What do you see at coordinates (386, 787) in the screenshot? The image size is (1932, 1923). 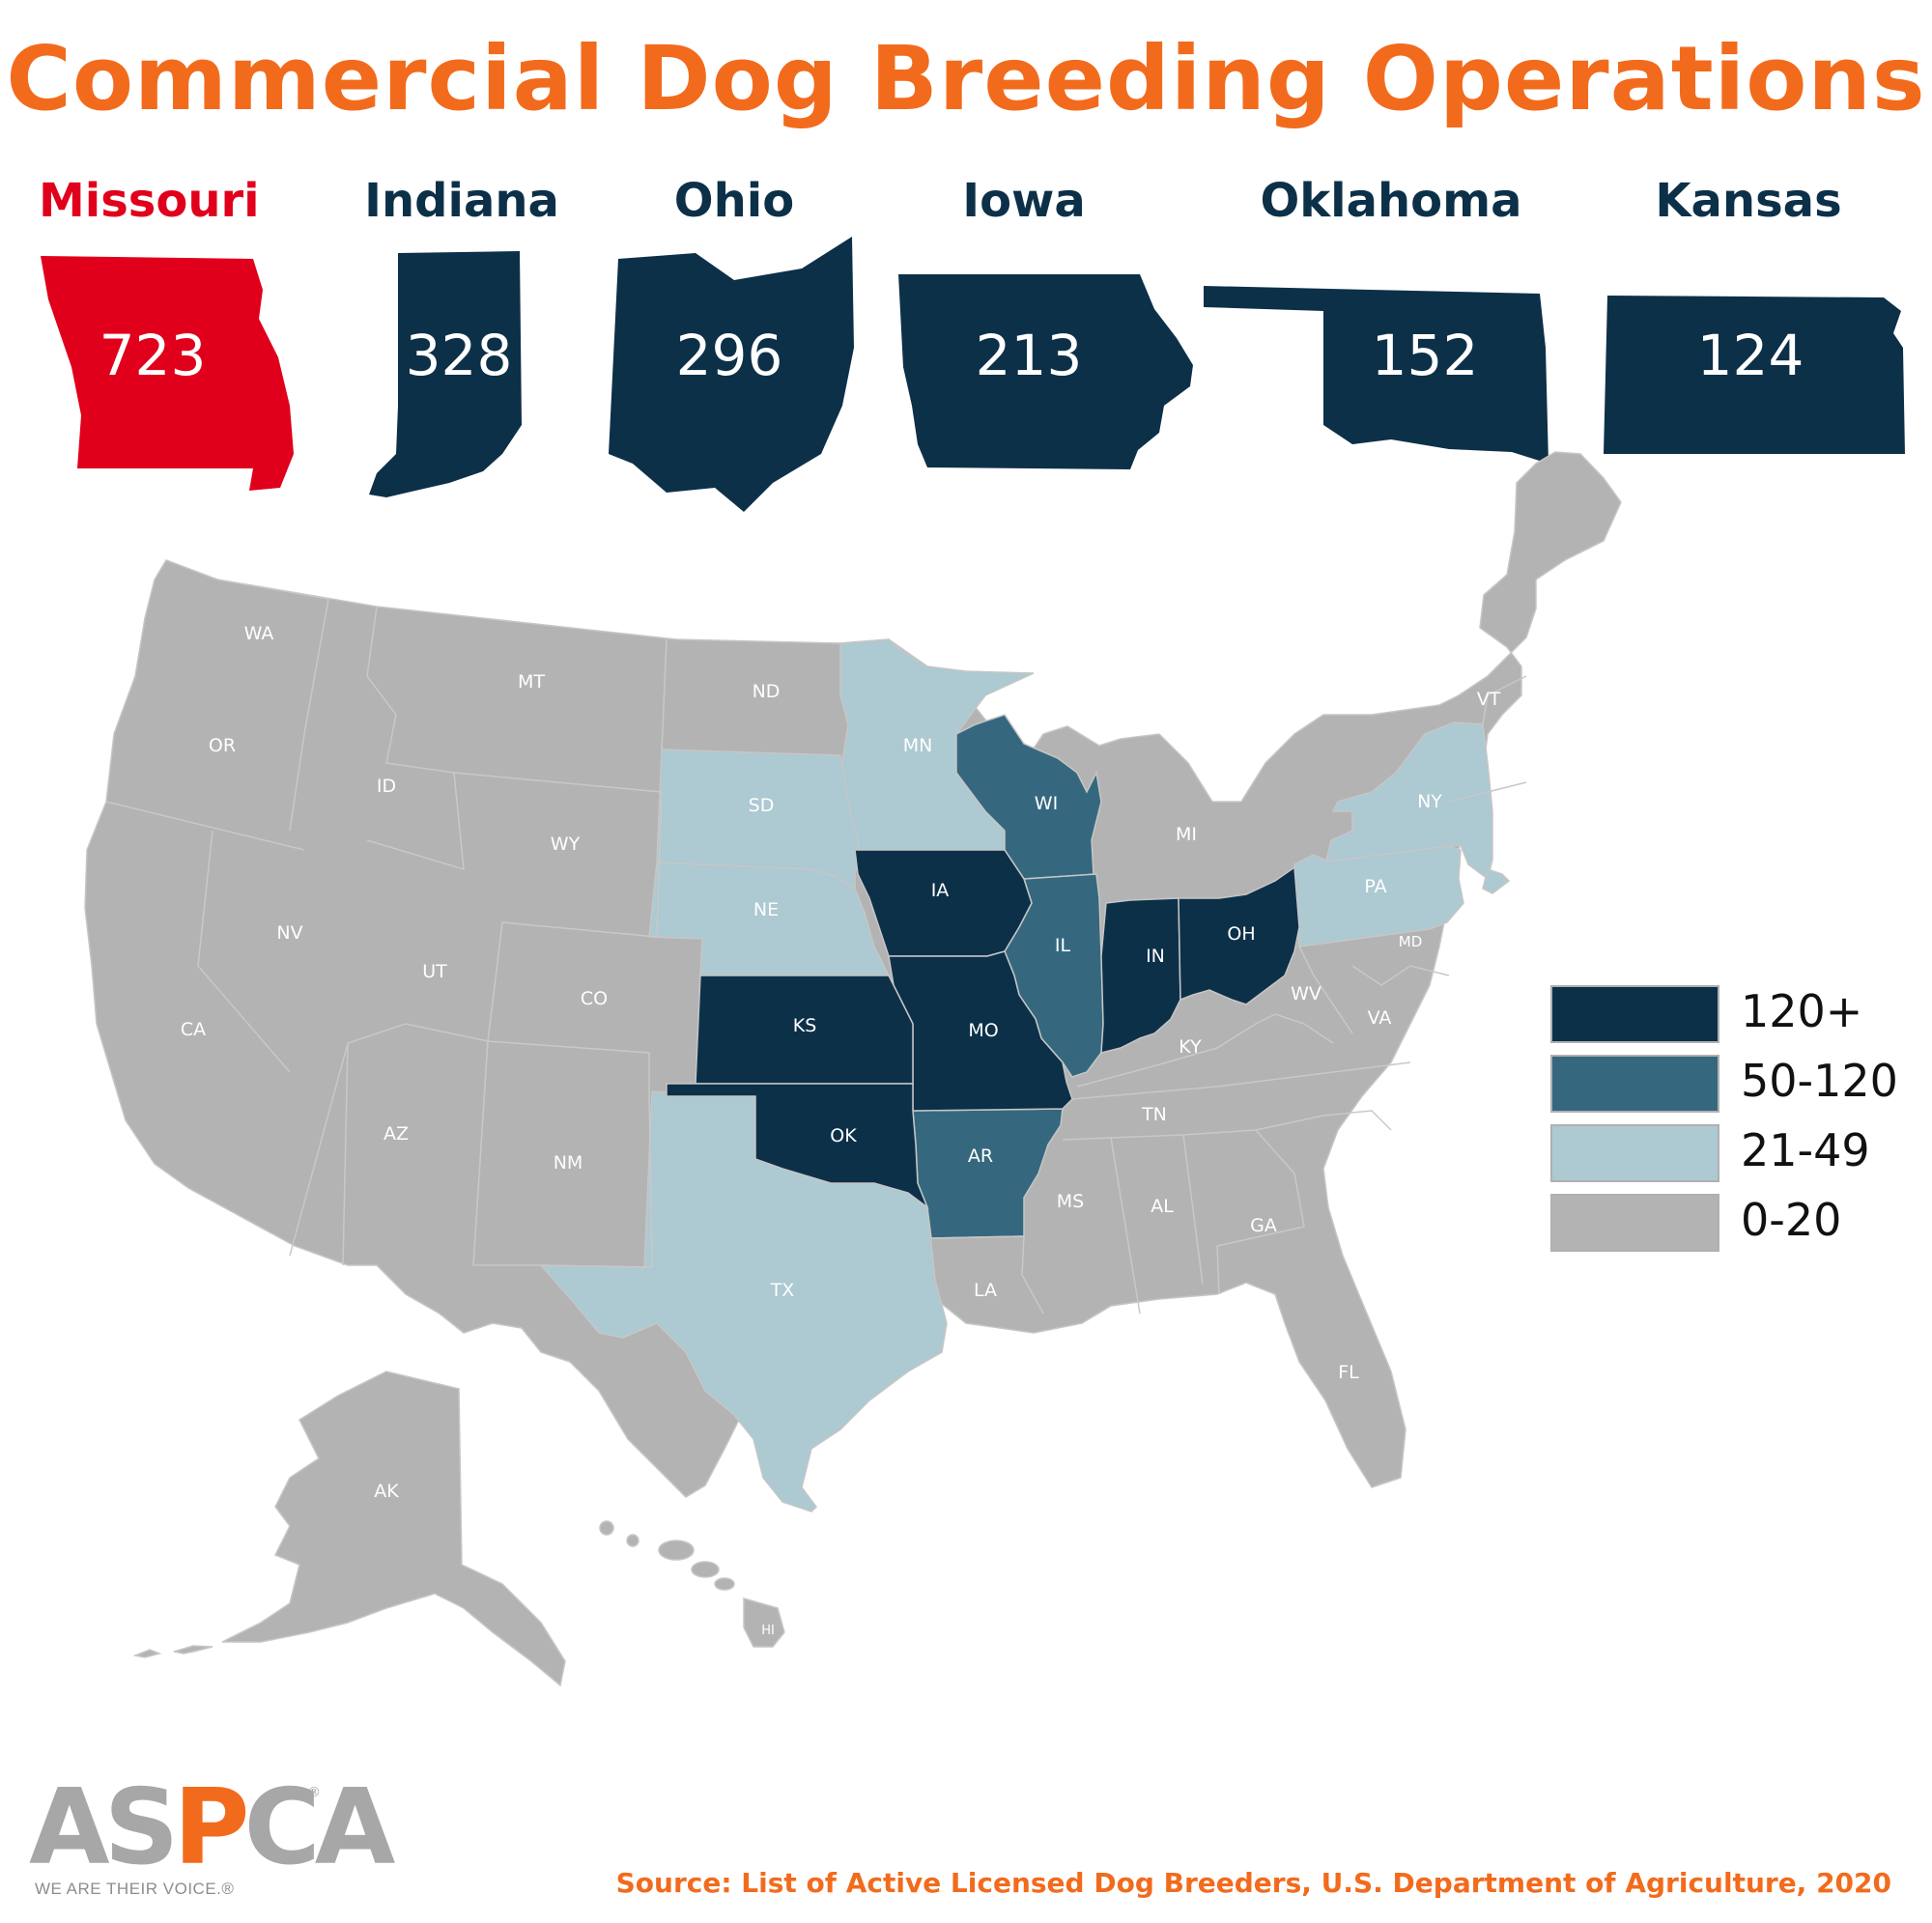 I see `state-label-id: ID` at bounding box center [386, 787].